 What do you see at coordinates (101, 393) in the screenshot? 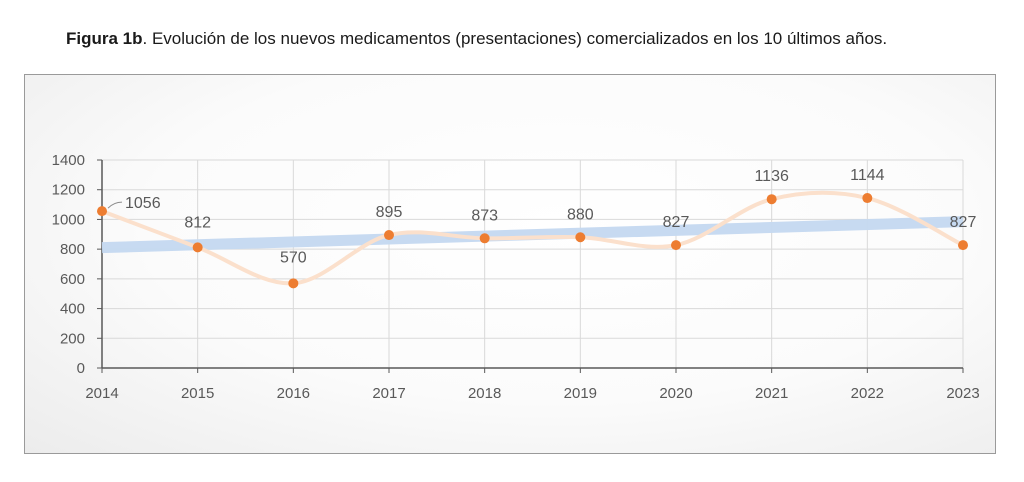
I see `x-tick-label: 2014` at bounding box center [101, 393].